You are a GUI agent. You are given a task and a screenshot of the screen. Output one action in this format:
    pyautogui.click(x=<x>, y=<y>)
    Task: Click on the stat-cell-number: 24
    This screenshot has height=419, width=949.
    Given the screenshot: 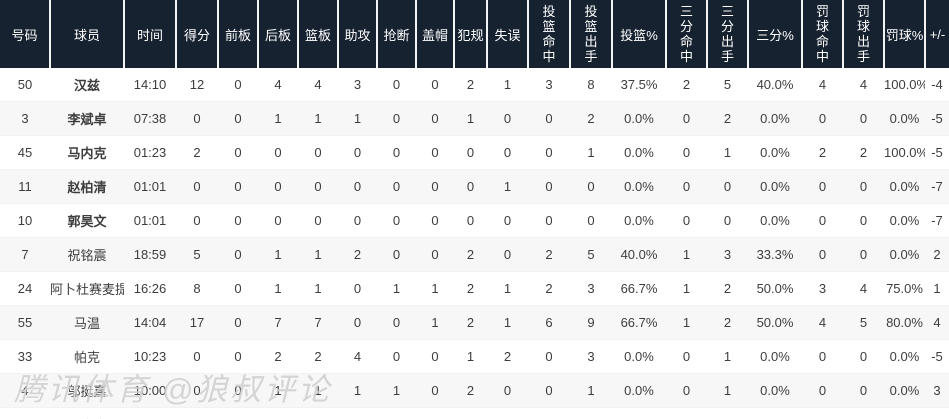 What is the action you would take?
    pyautogui.click(x=25, y=288)
    